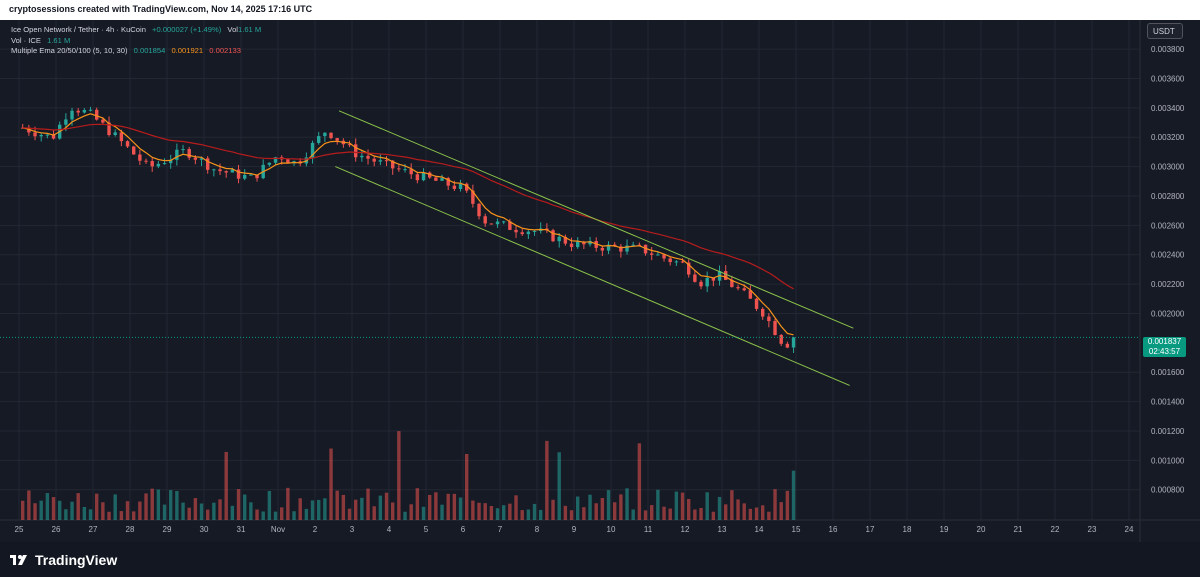  Describe the element at coordinates (187, 50) in the screenshot. I see `ema-mid-value: 0.001921` at that location.